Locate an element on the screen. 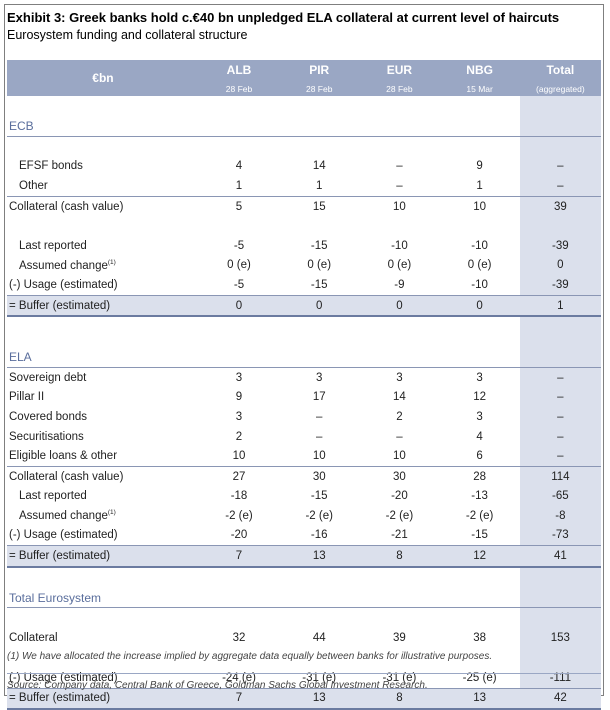 The width and height of the screenshot is (610, 710). cell-total: 1 is located at coordinates (560, 306).